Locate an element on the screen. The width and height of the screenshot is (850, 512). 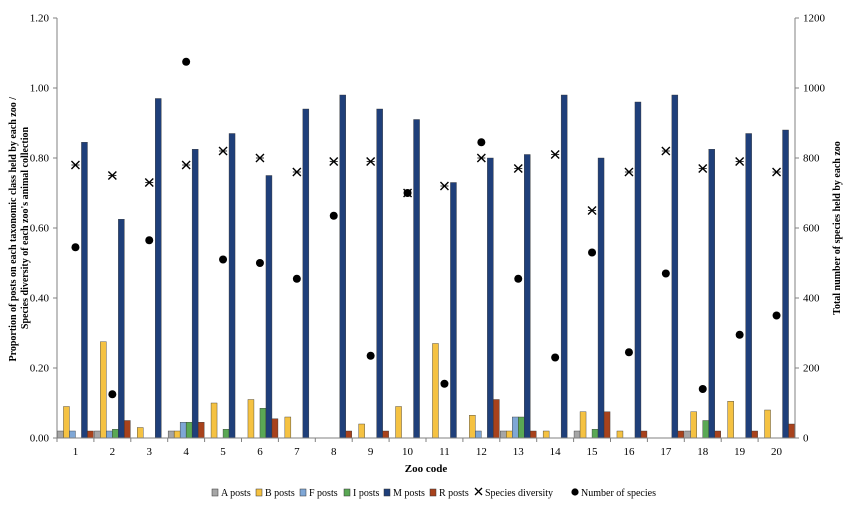
legend-item: M posts is located at coordinates (404, 493).